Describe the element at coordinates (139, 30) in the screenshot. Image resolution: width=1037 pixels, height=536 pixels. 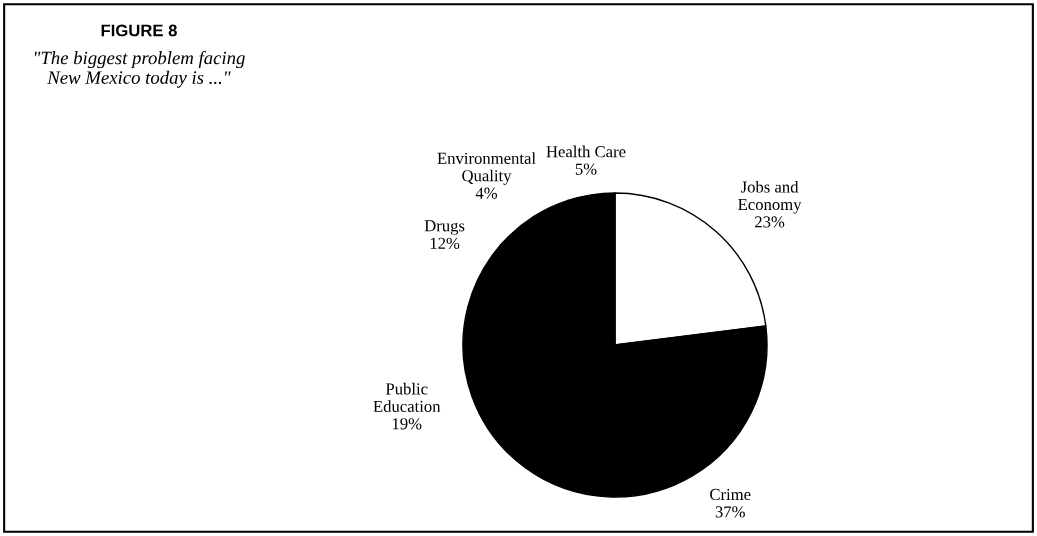
I see `text: FIGURE 8` at that location.